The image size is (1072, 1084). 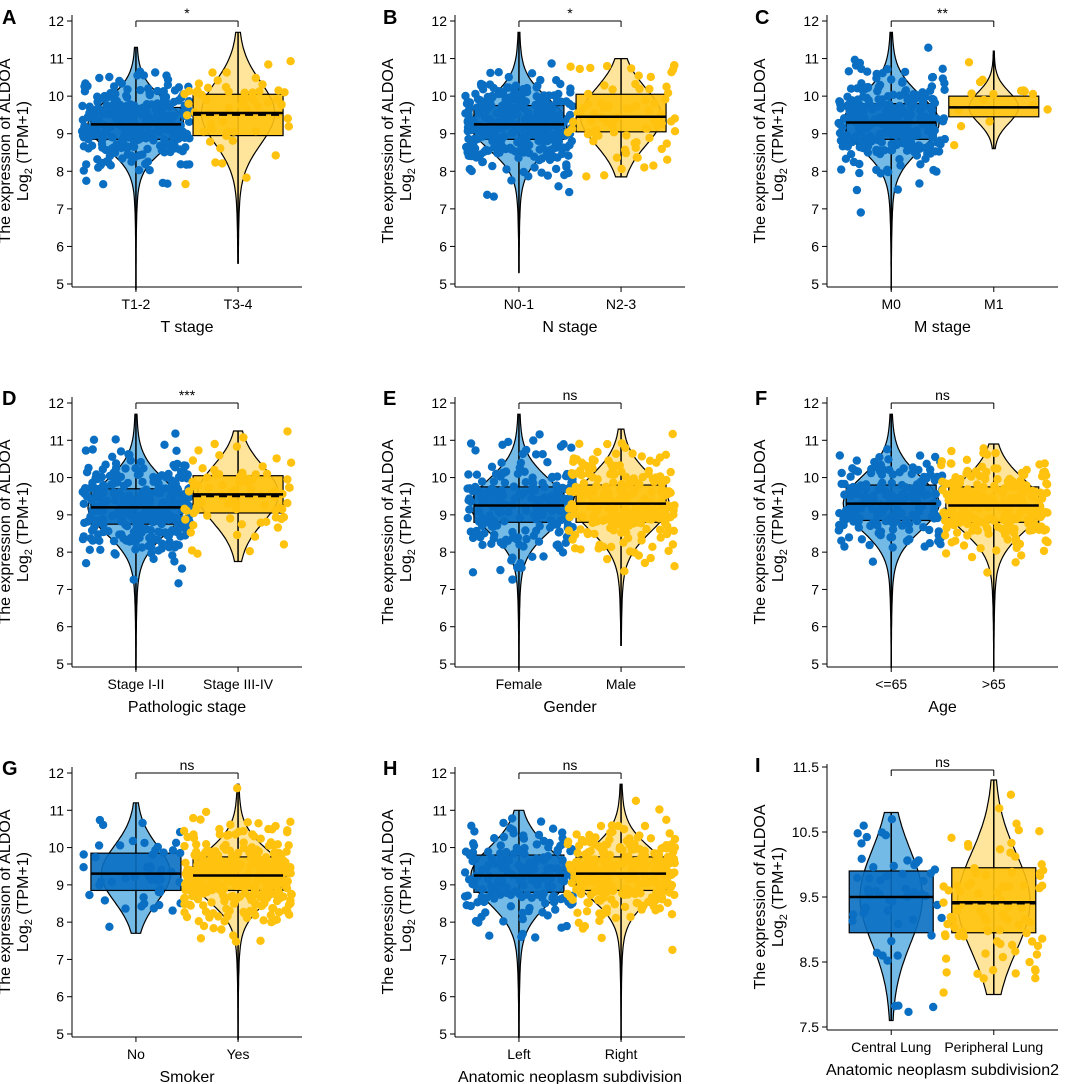 I want to click on x-tick-label: No, so click(x=136, y=1054).